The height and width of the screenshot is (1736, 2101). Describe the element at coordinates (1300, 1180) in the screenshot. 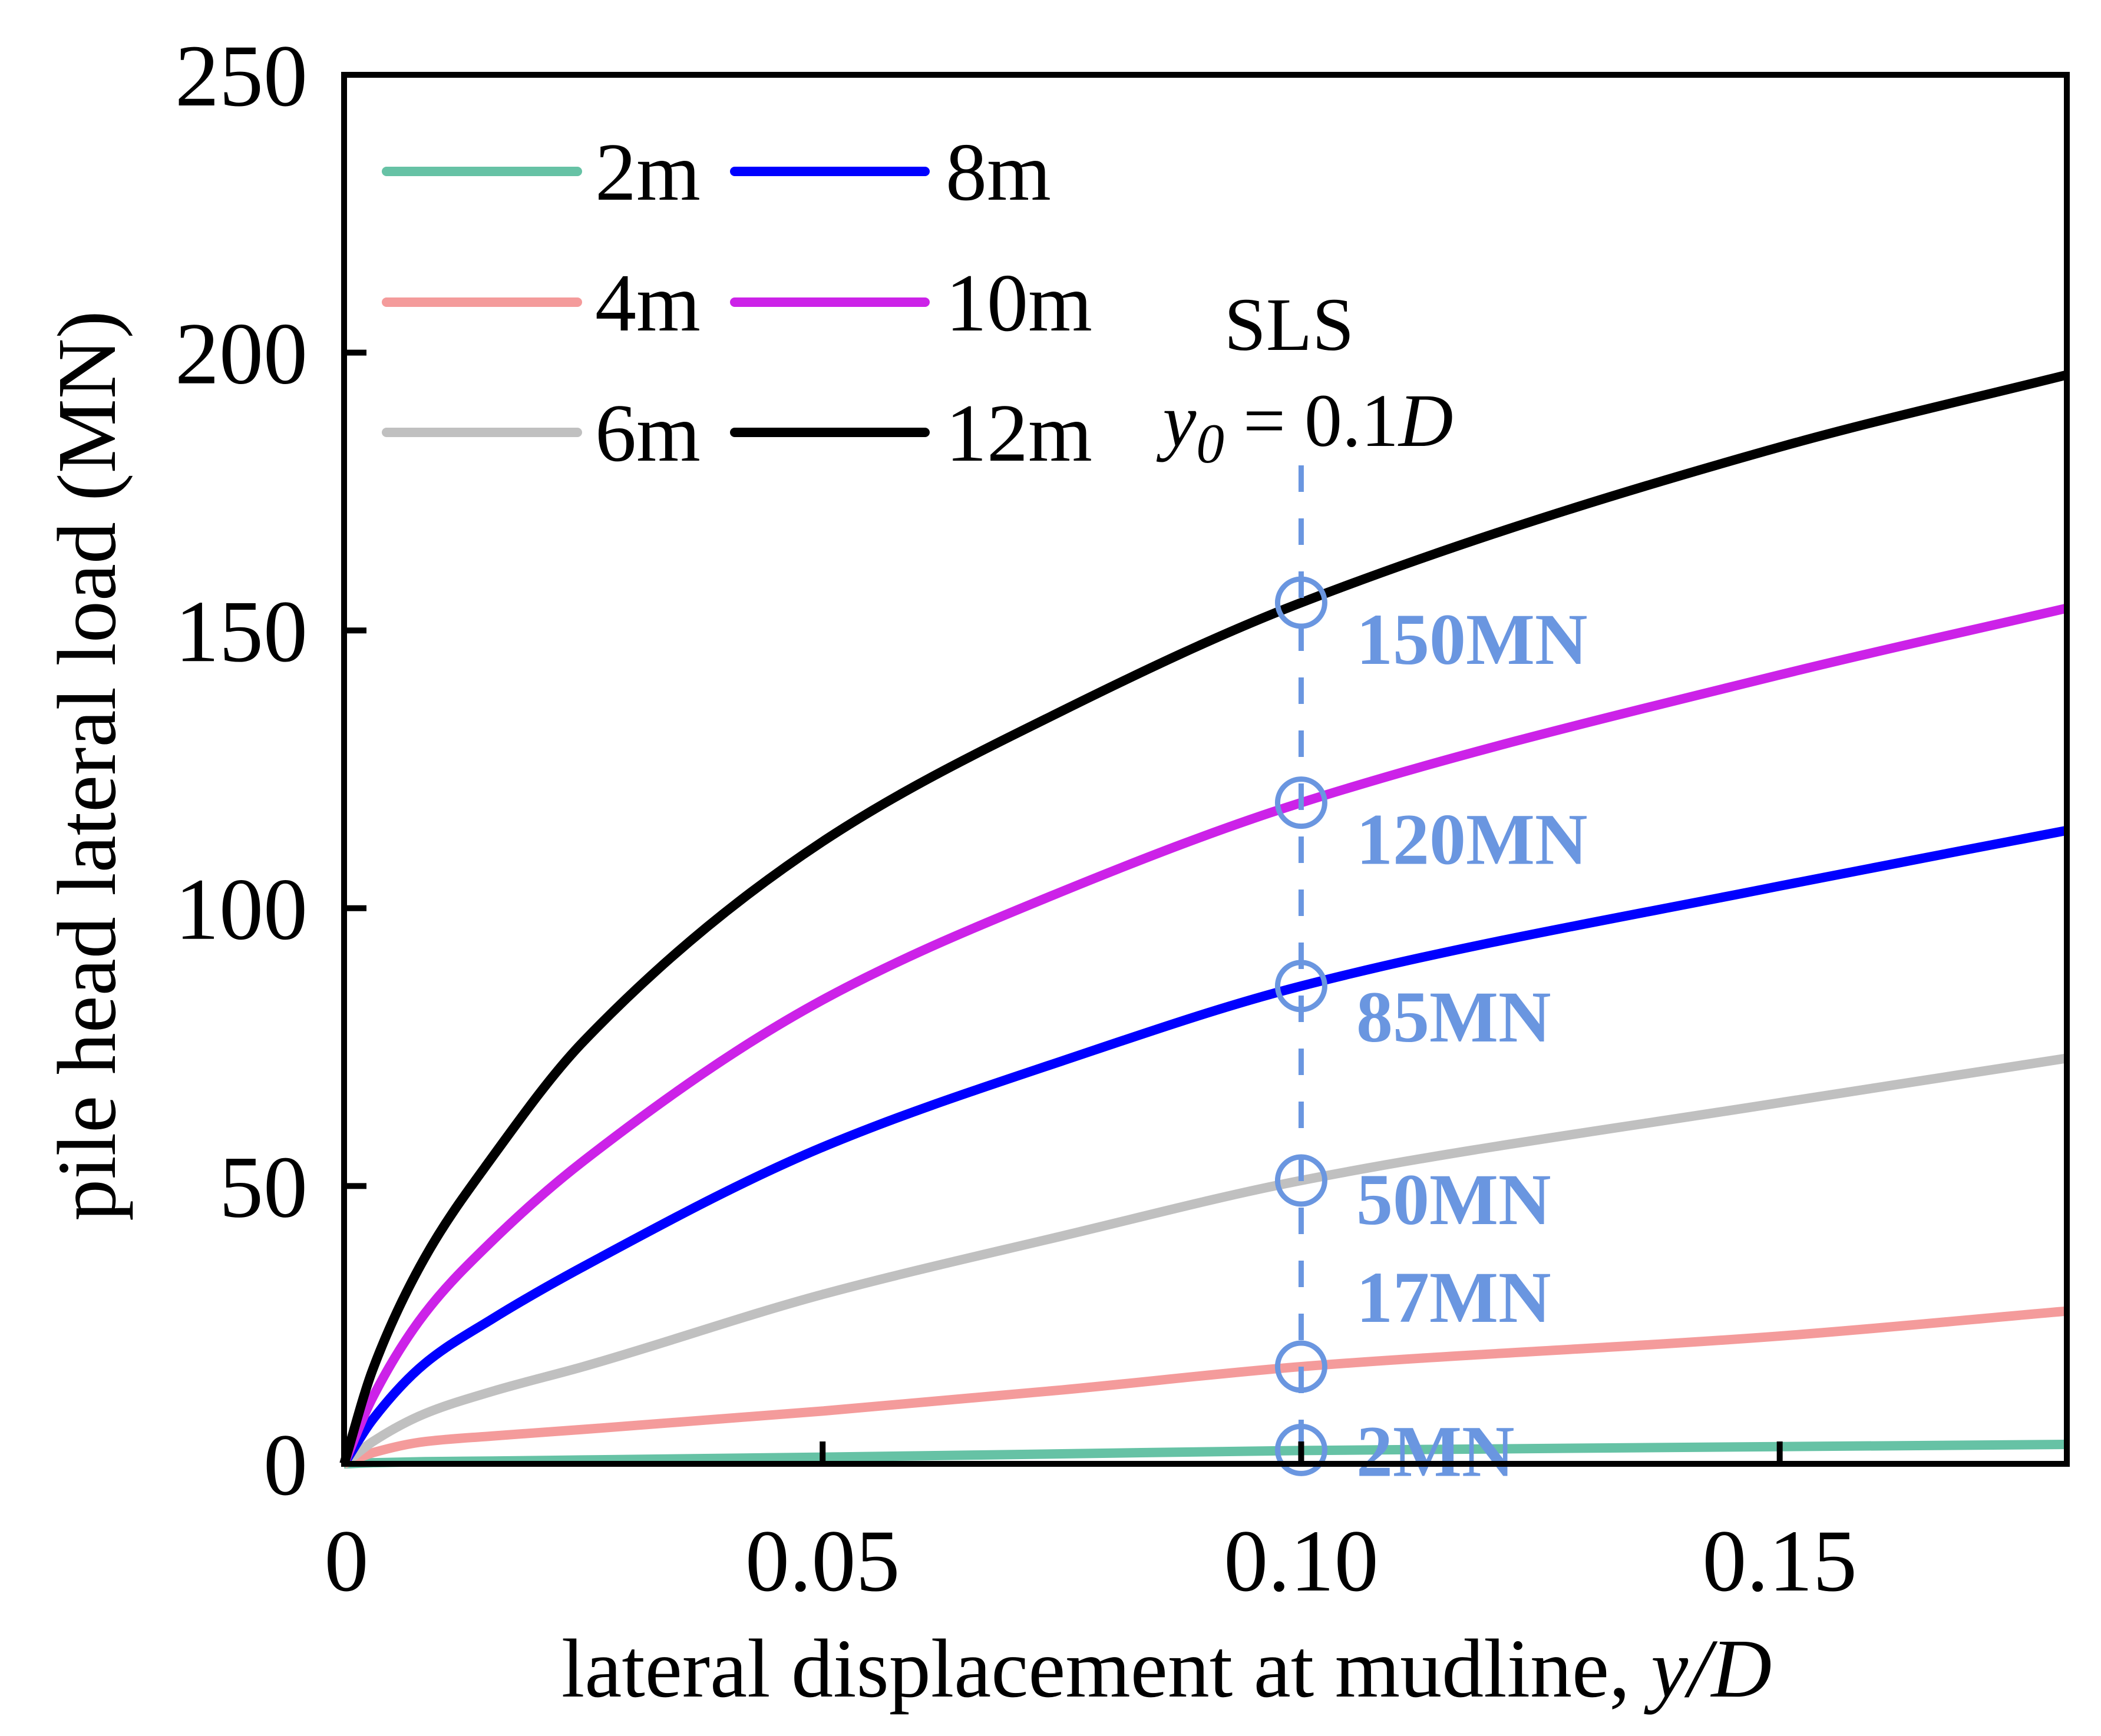

I see `sls-marker-6m` at that location.